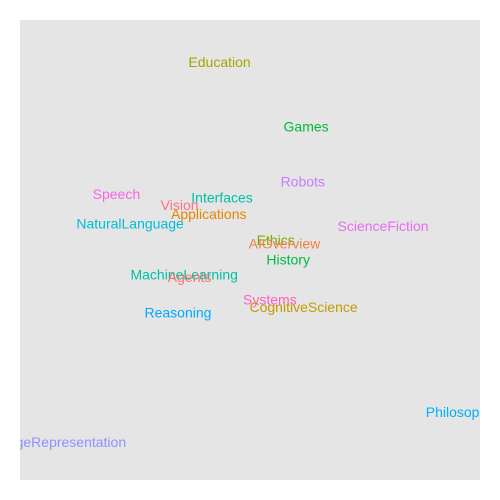  What do you see at coordinates (219, 62) in the screenshot?
I see `word-label-education: Education` at bounding box center [219, 62].